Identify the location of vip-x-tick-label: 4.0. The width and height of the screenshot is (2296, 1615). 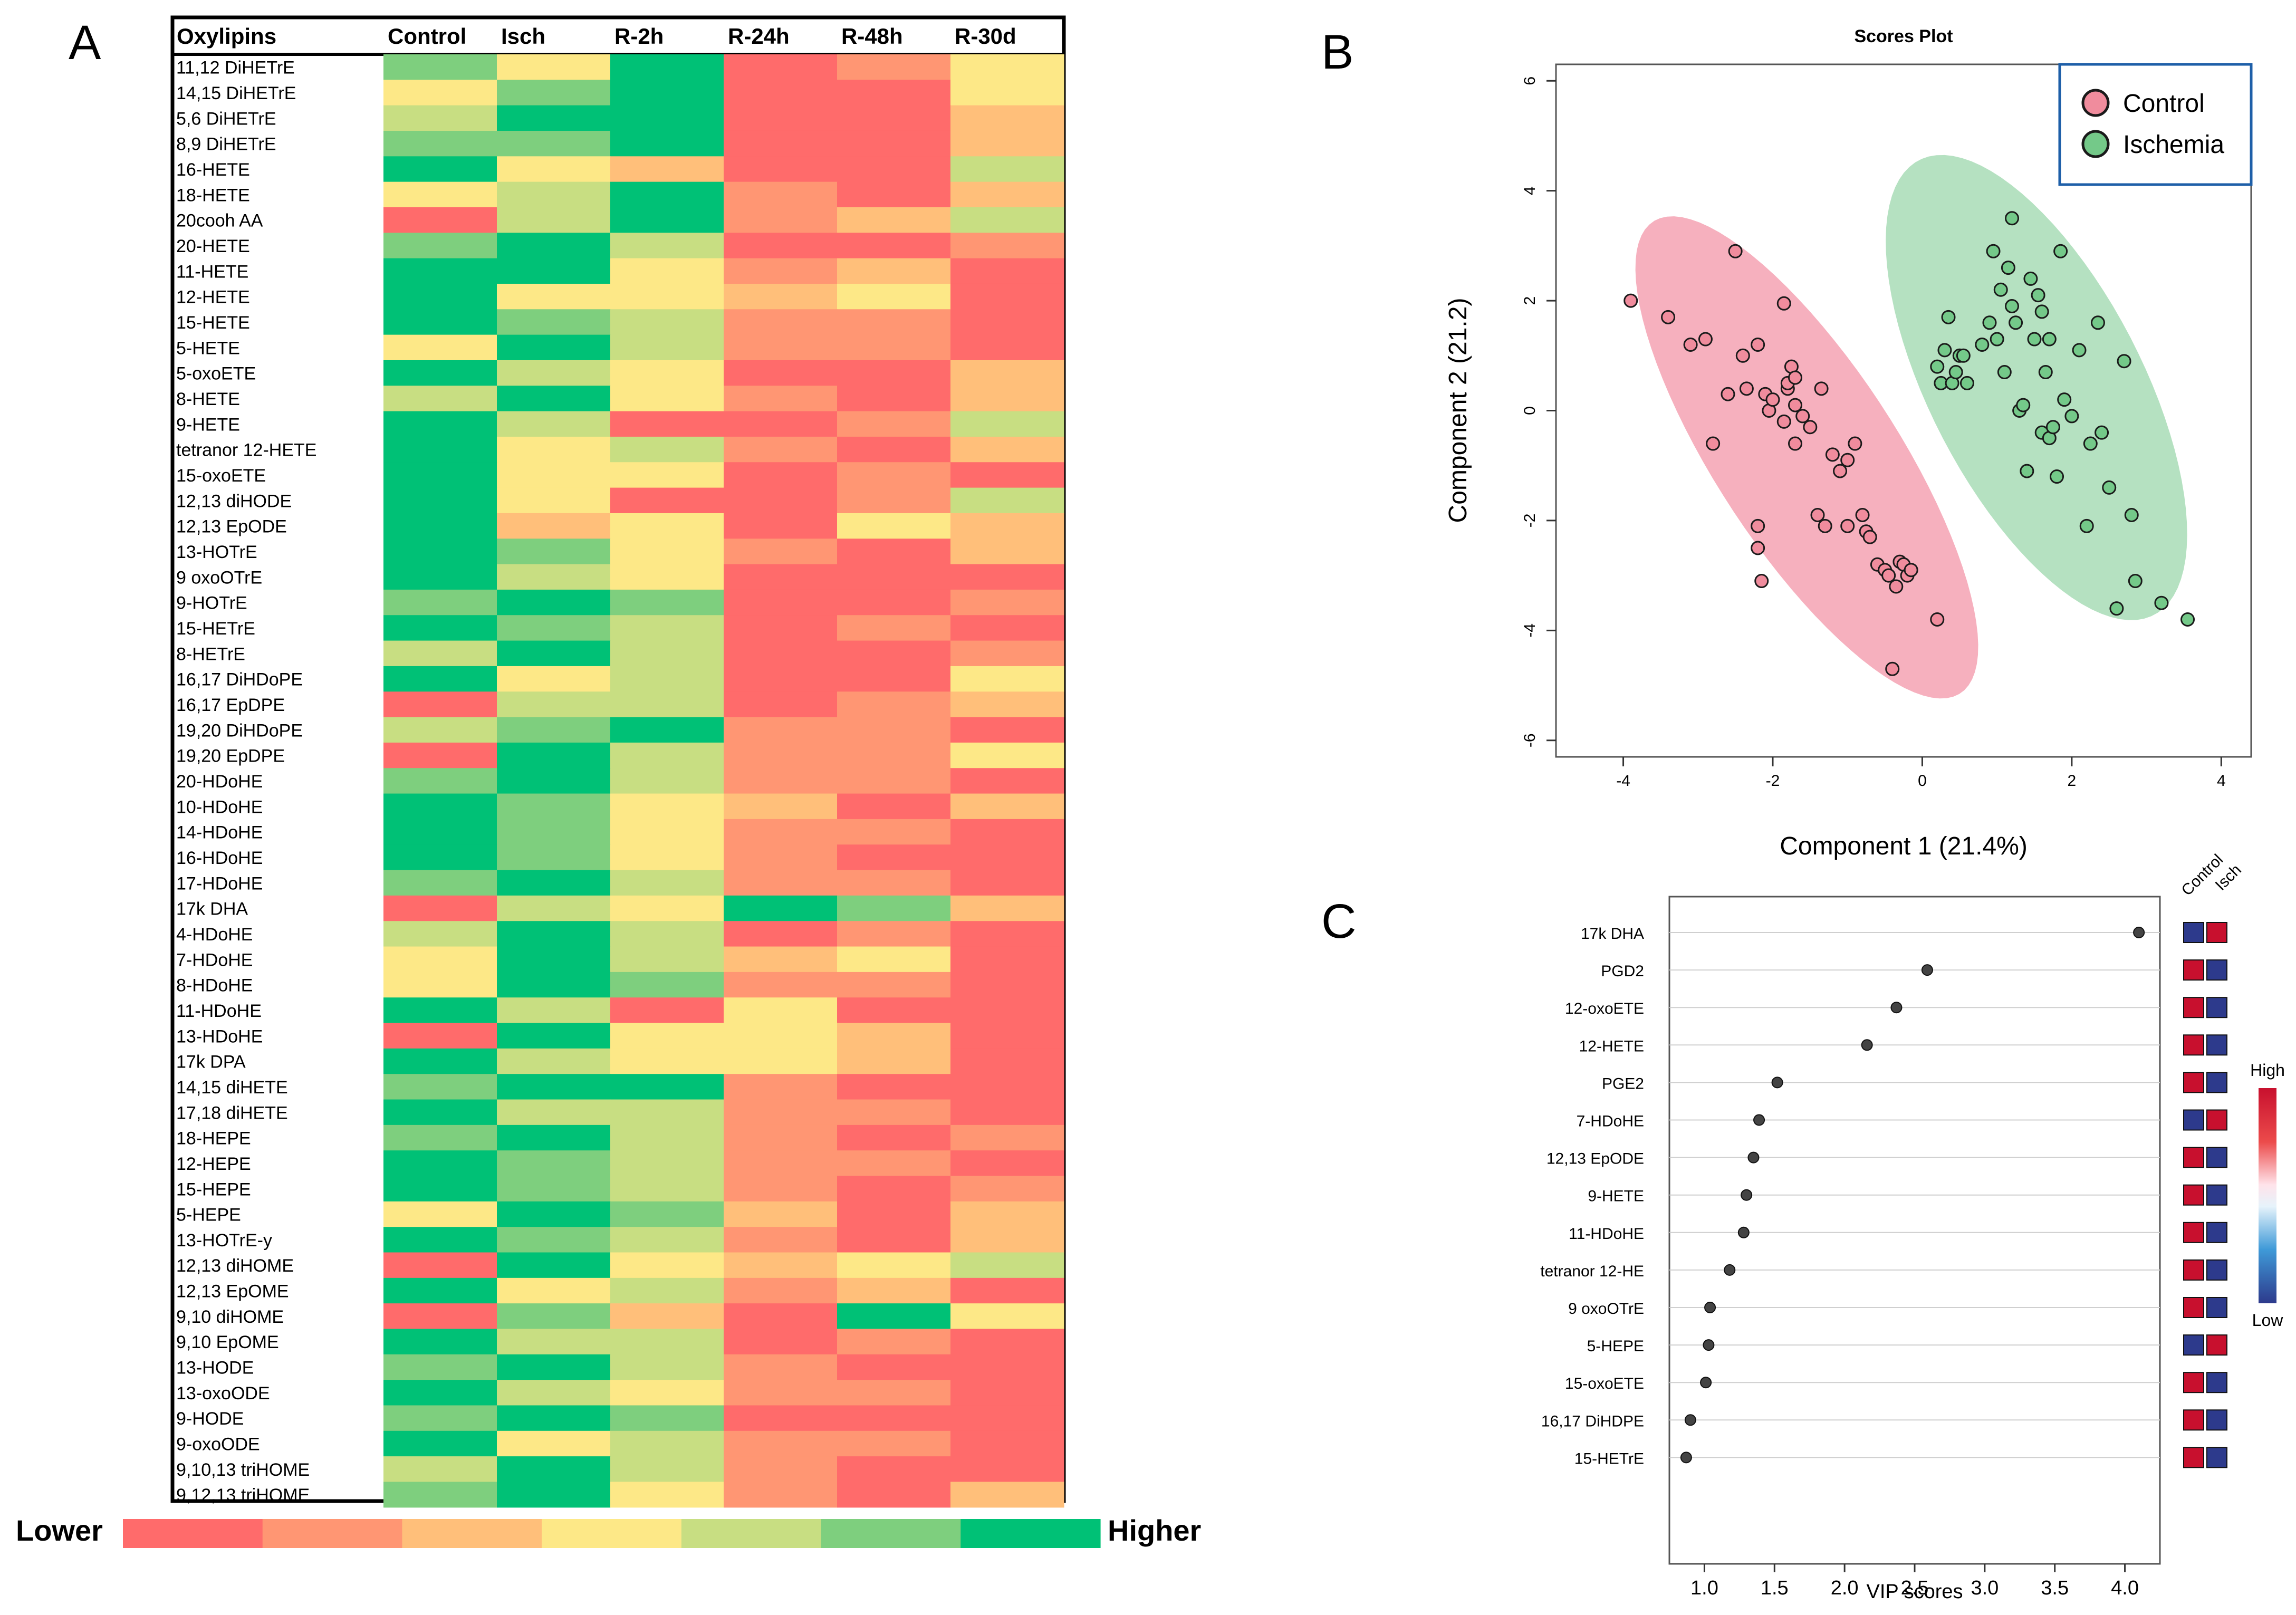
(2125, 1588).